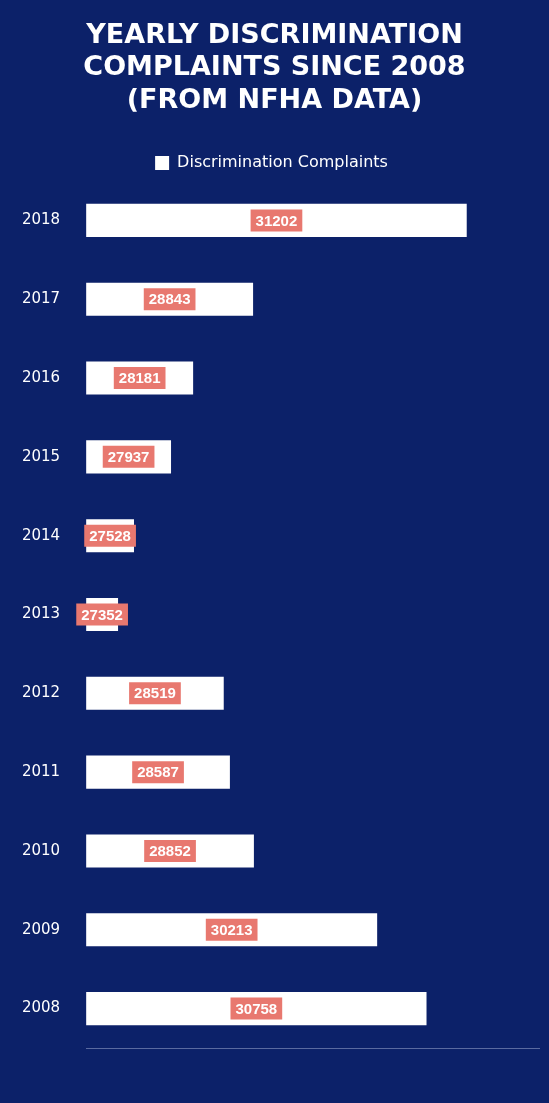 The height and width of the screenshot is (1103, 549). What do you see at coordinates (41, 771) in the screenshot?
I see `y-tick-label: 2011` at bounding box center [41, 771].